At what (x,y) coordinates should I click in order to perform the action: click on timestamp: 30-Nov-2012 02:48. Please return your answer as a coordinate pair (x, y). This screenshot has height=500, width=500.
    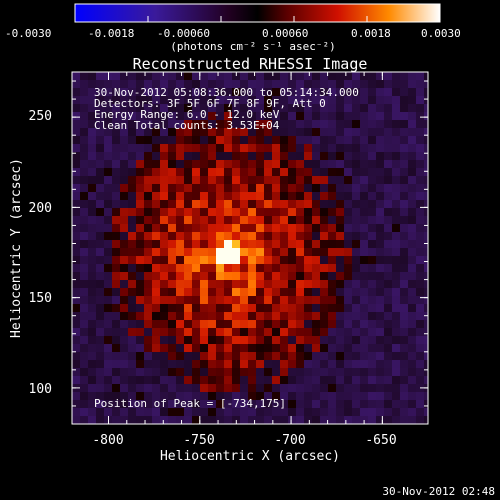
    Looking at the image, I should click on (438, 491).